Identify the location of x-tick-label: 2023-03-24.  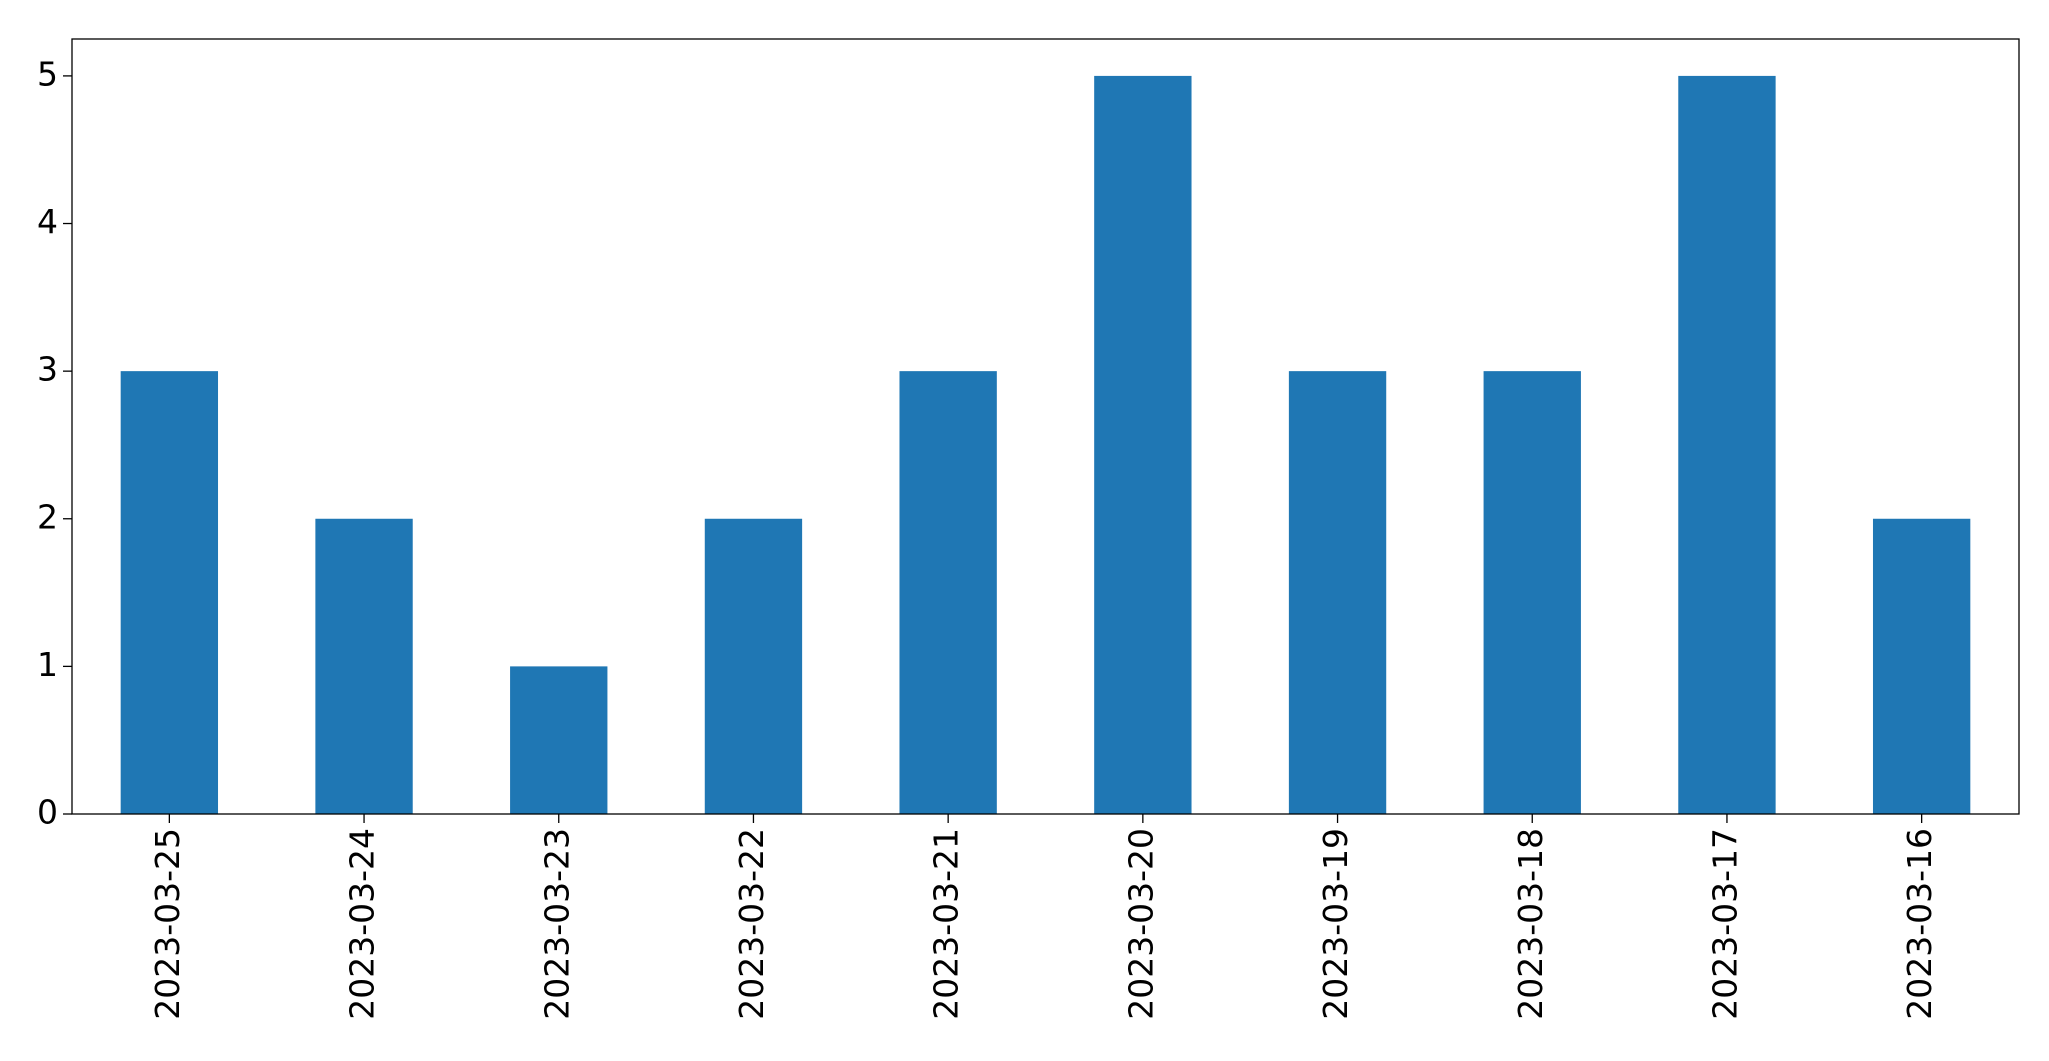
(362, 924).